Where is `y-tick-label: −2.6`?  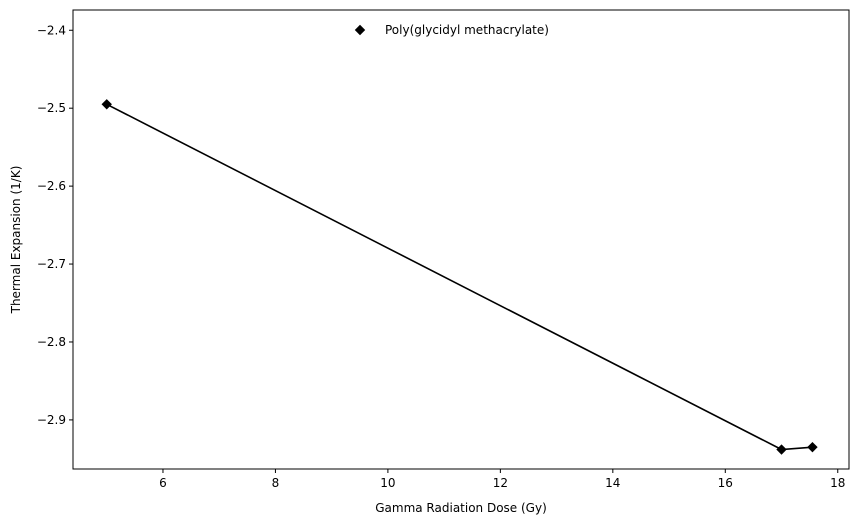 y-tick-label: −2.6 is located at coordinates (51, 186).